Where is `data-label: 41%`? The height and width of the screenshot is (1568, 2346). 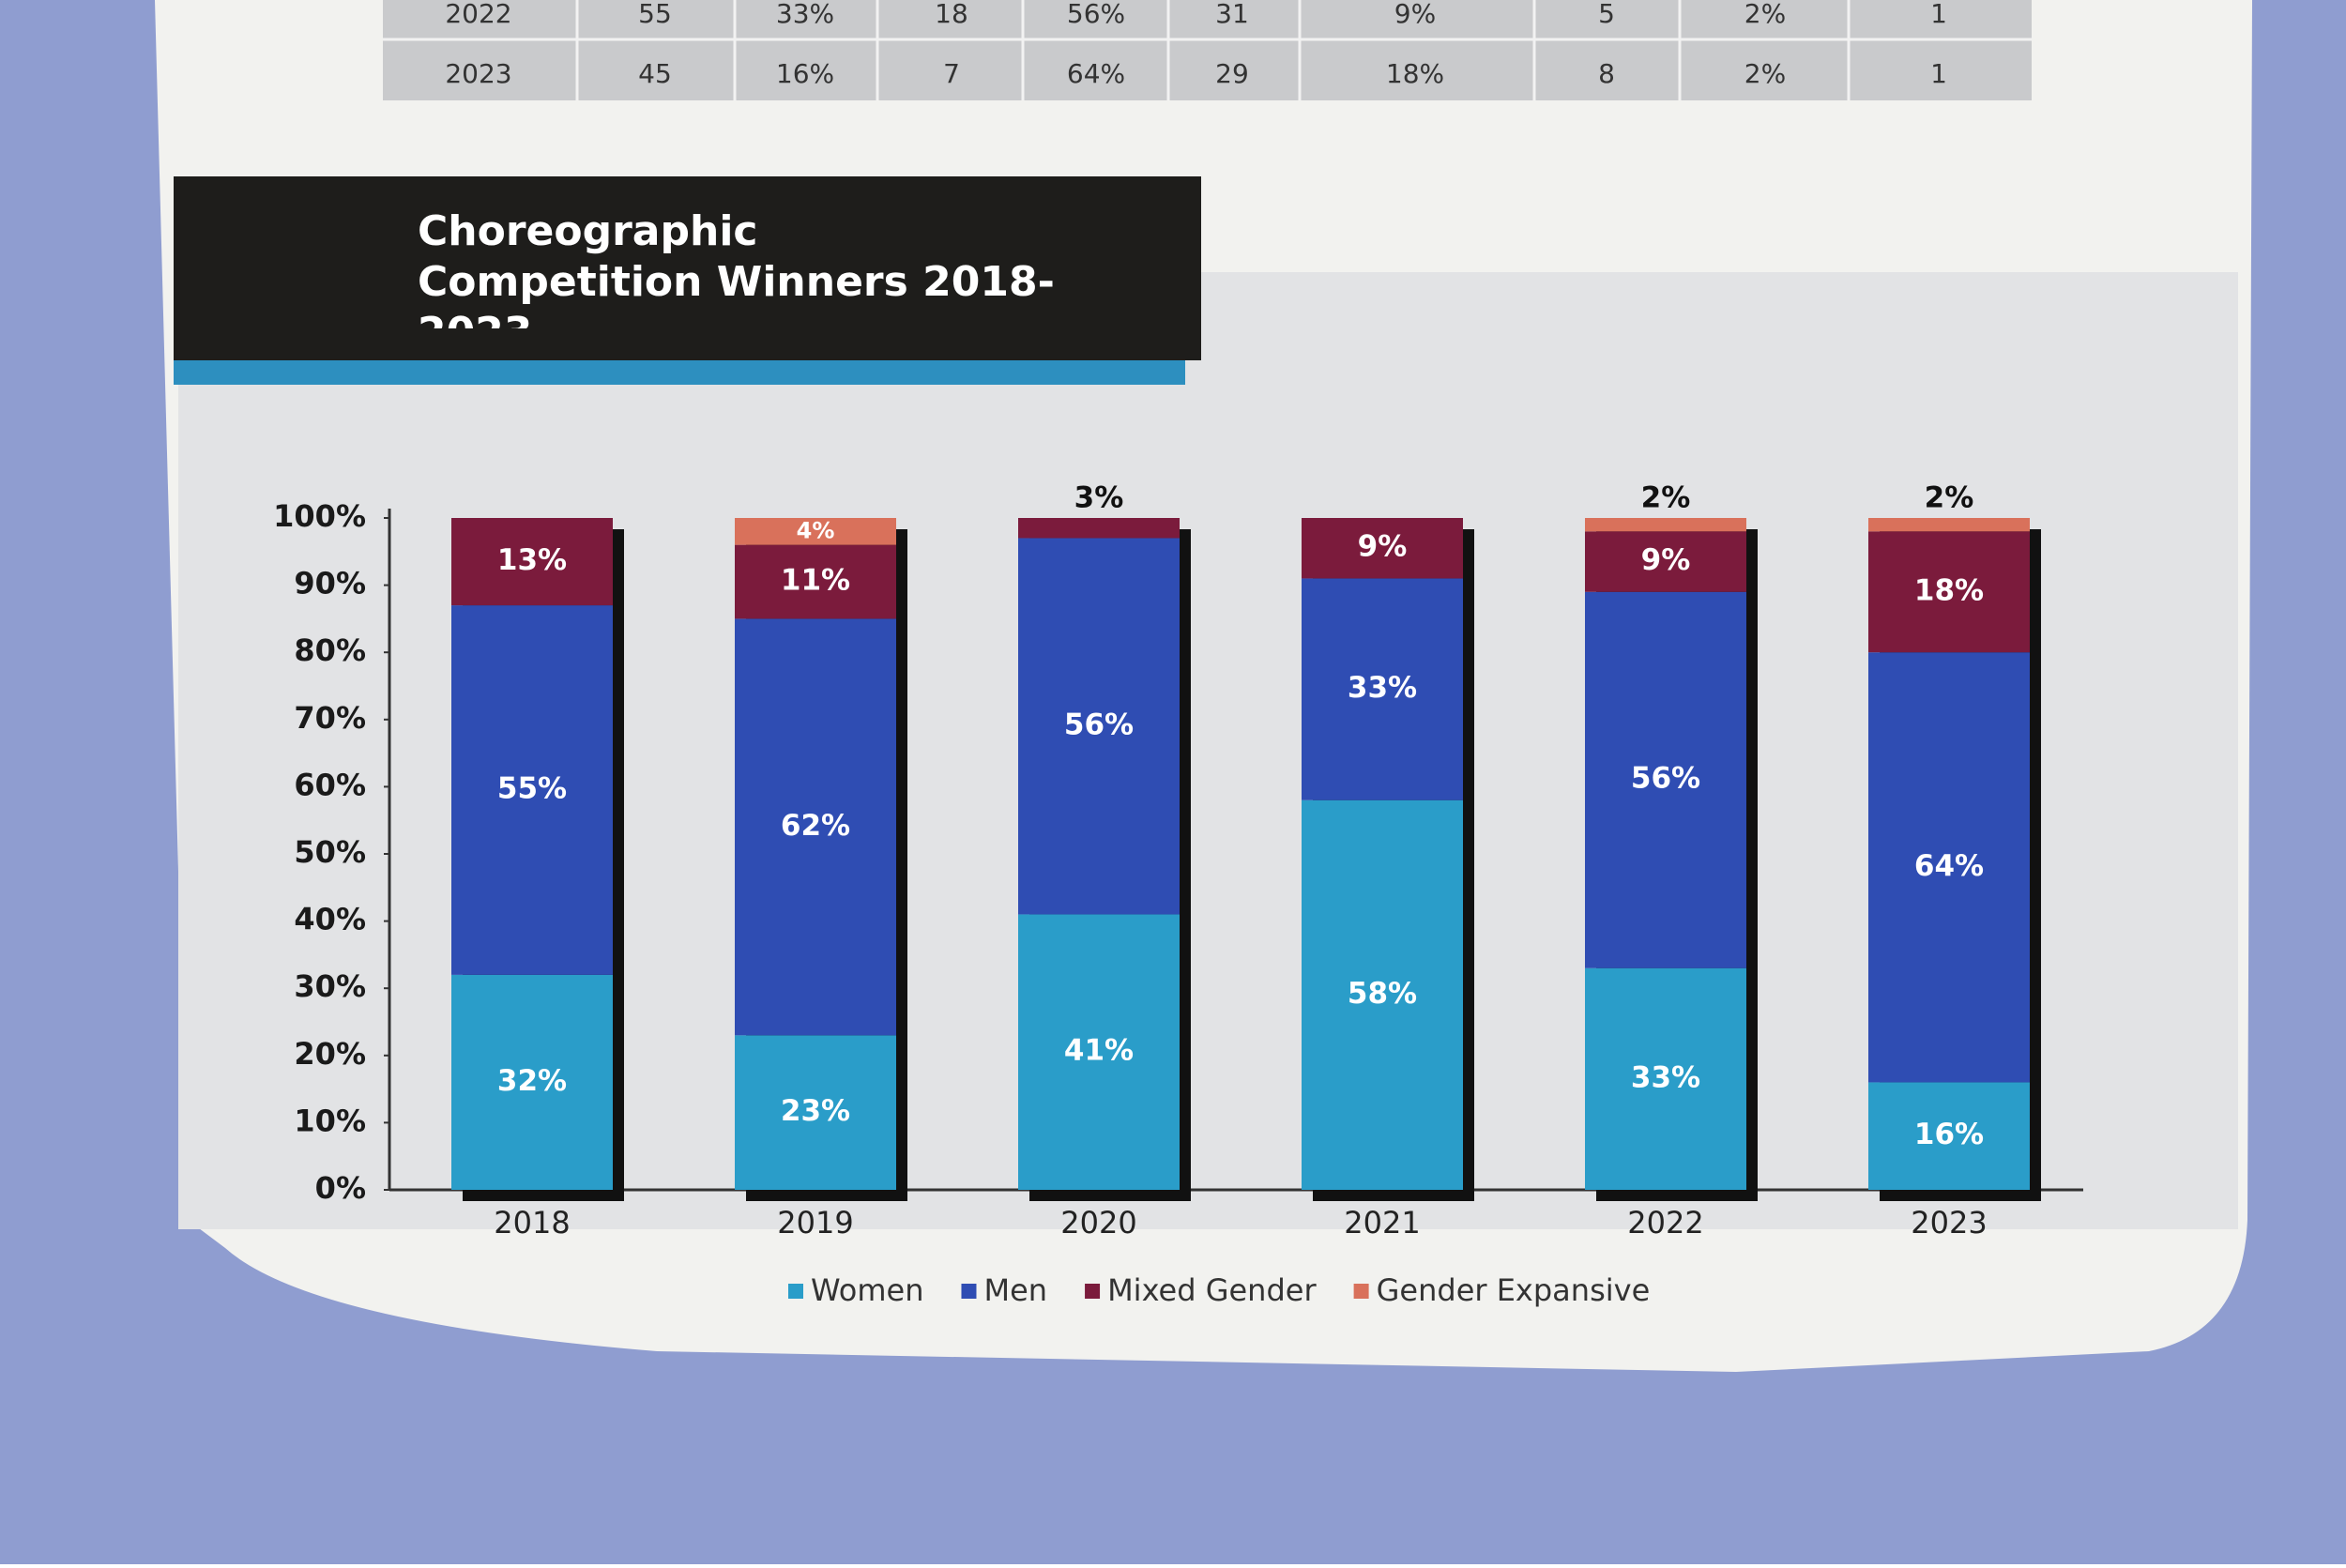 data-label: 41% is located at coordinates (1099, 1051).